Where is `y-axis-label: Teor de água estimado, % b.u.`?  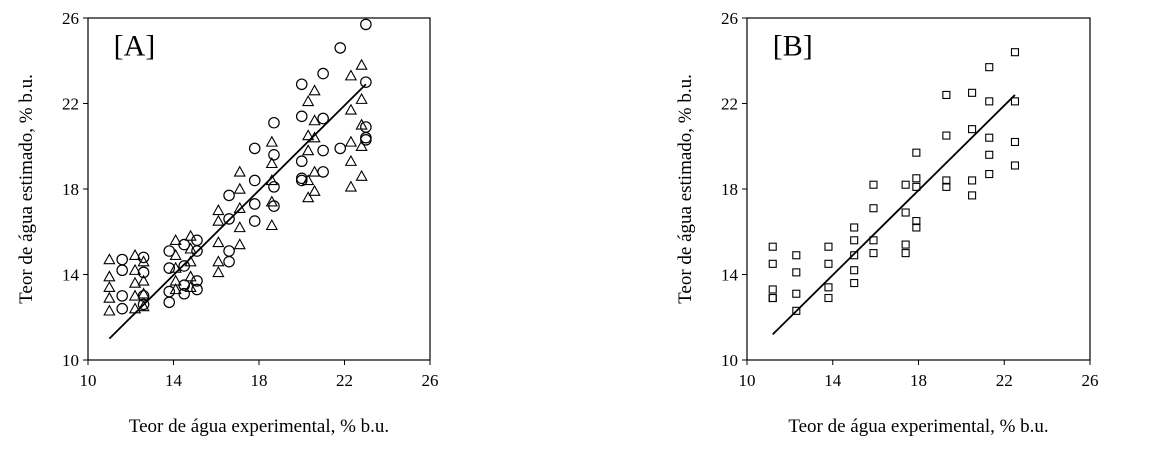
y-axis-label: Teor de água estimado, % b.u. is located at coordinates (685, 189).